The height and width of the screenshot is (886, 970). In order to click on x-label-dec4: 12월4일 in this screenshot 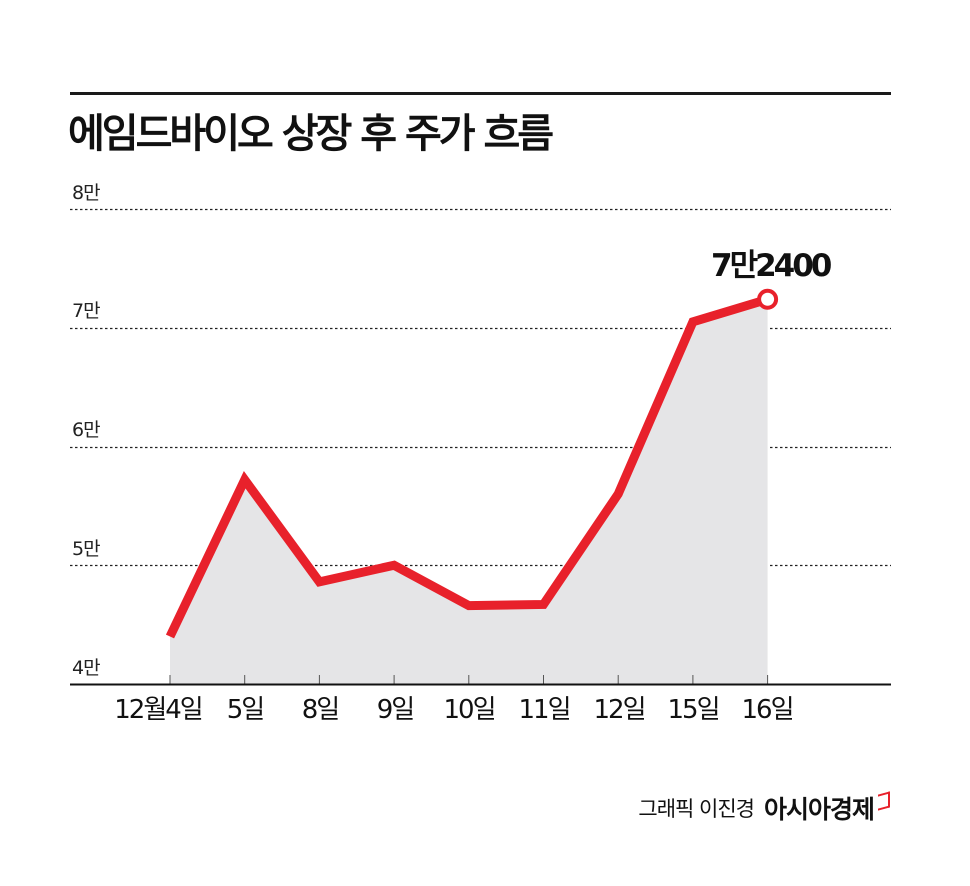, I will do `click(158, 710)`.